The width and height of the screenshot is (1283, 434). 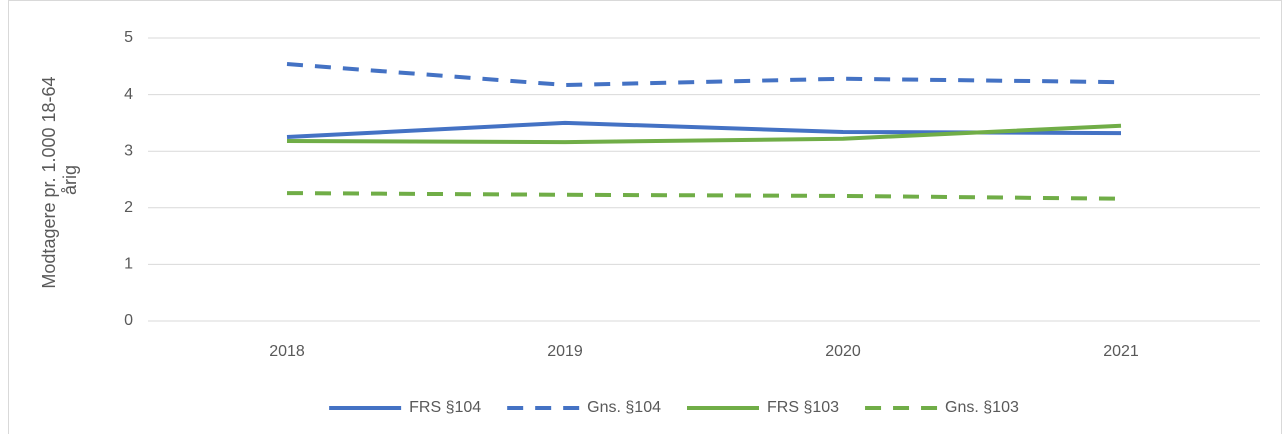 I want to click on y-tick-label: 5, so click(x=128, y=37).